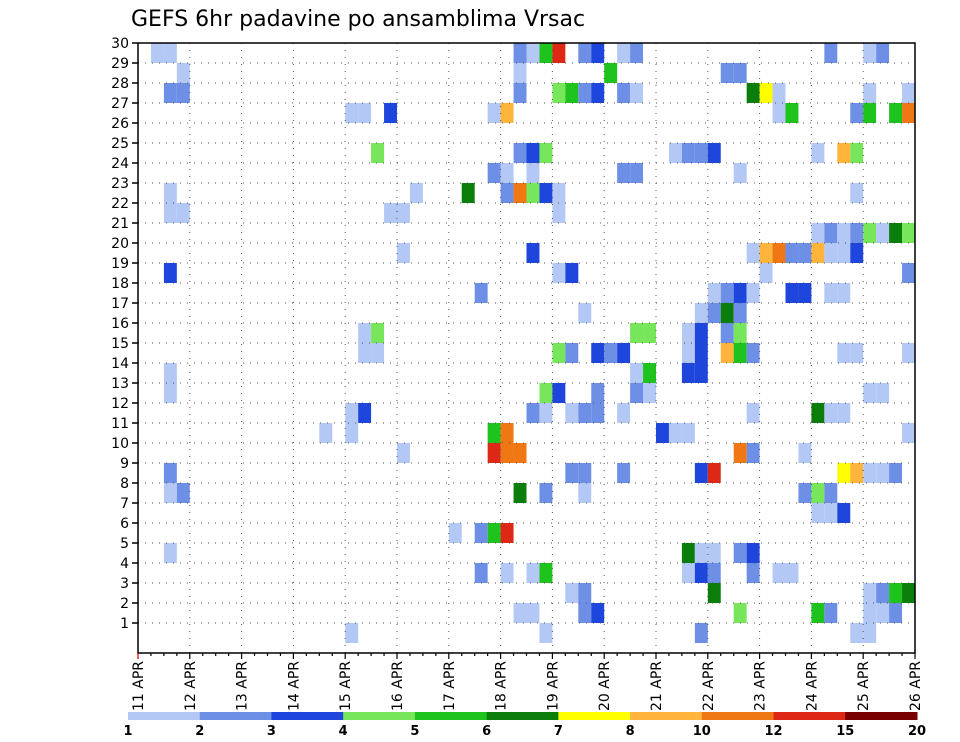 This screenshot has width=960, height=742. I want to click on y-tick-label: 3, so click(124, 584).